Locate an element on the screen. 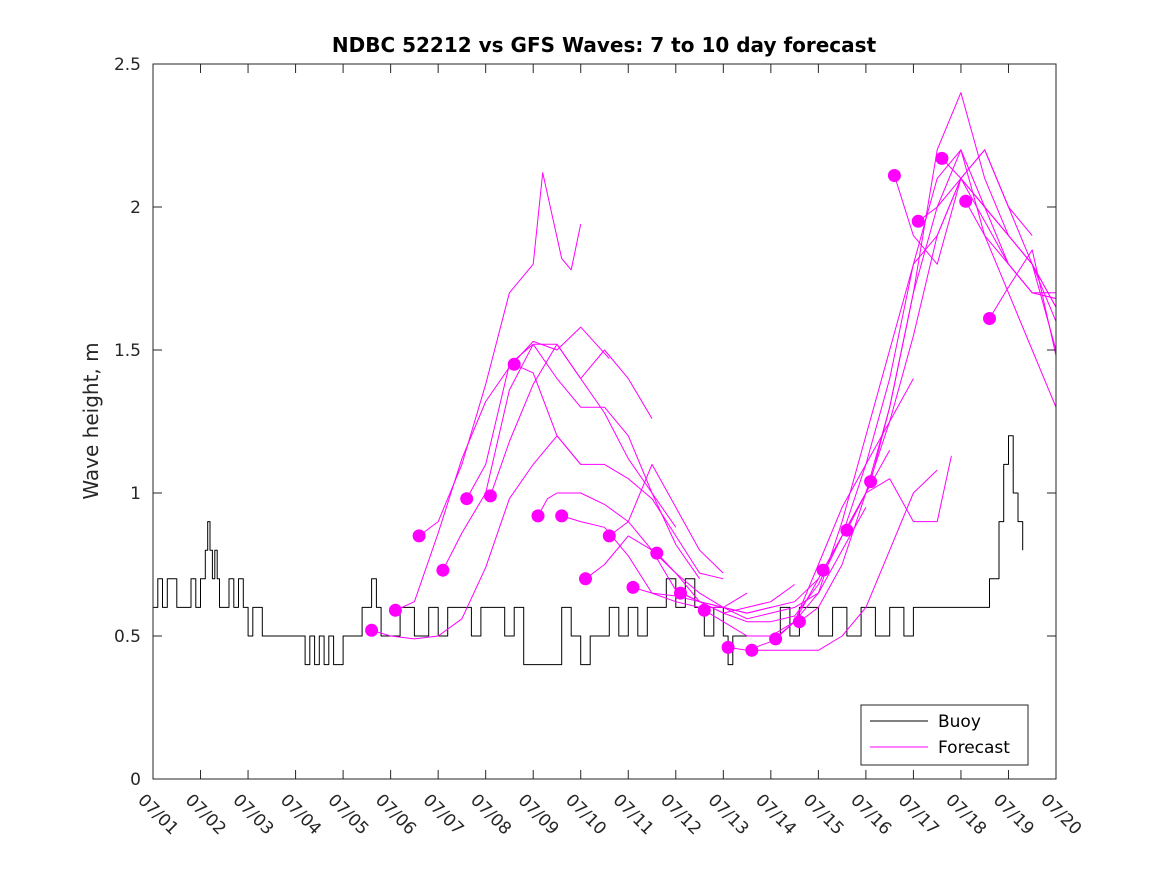  y-tick-label: 2 is located at coordinates (135, 208).